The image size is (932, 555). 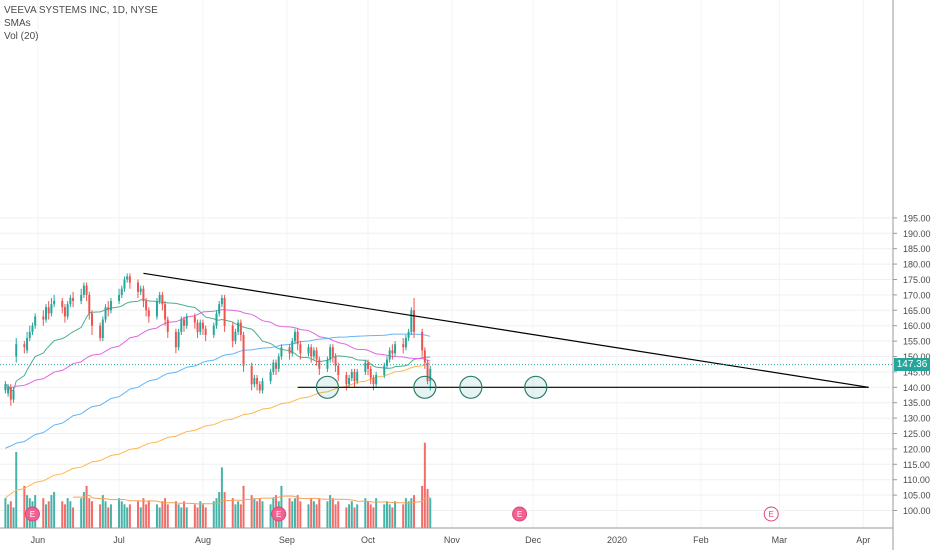 I want to click on y-tick-label: 125.00, so click(x=917, y=434).